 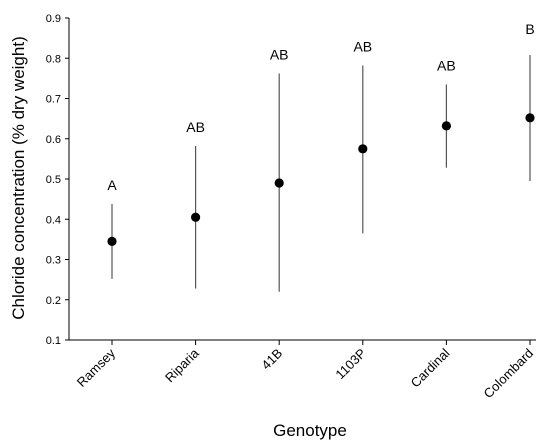 I want to click on x-tick-label: Cardinal, so click(x=430, y=367).